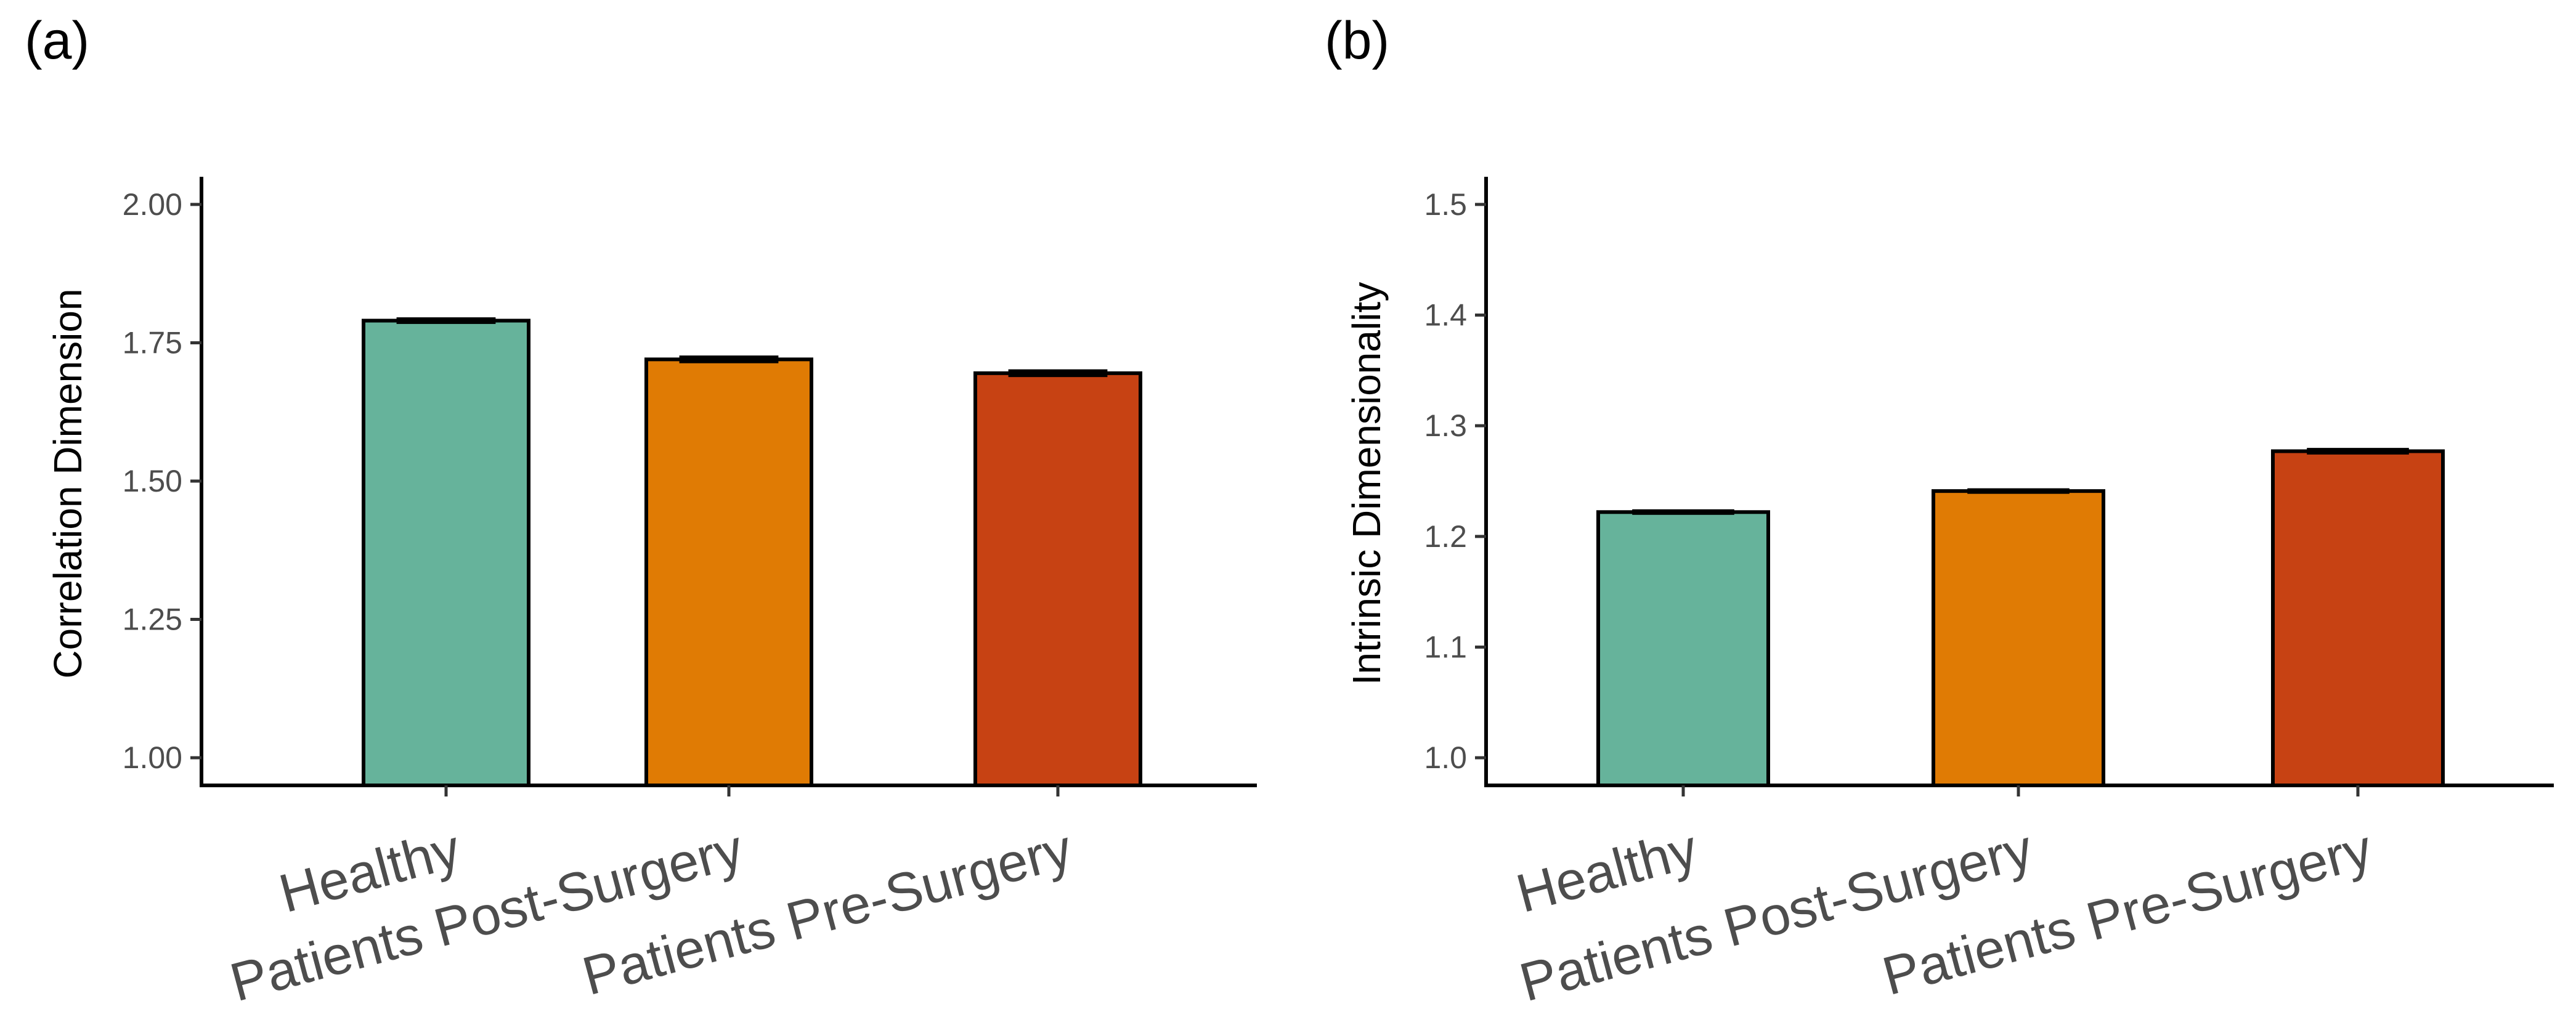  I want to click on panel-b-x-tick-label-healthy: Healthy, so click(1607, 871).